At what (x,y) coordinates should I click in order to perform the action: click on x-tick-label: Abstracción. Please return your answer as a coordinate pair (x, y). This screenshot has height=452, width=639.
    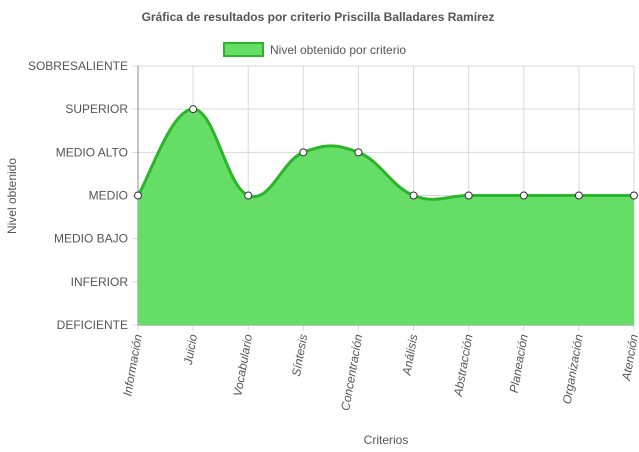
    Looking at the image, I should click on (463, 365).